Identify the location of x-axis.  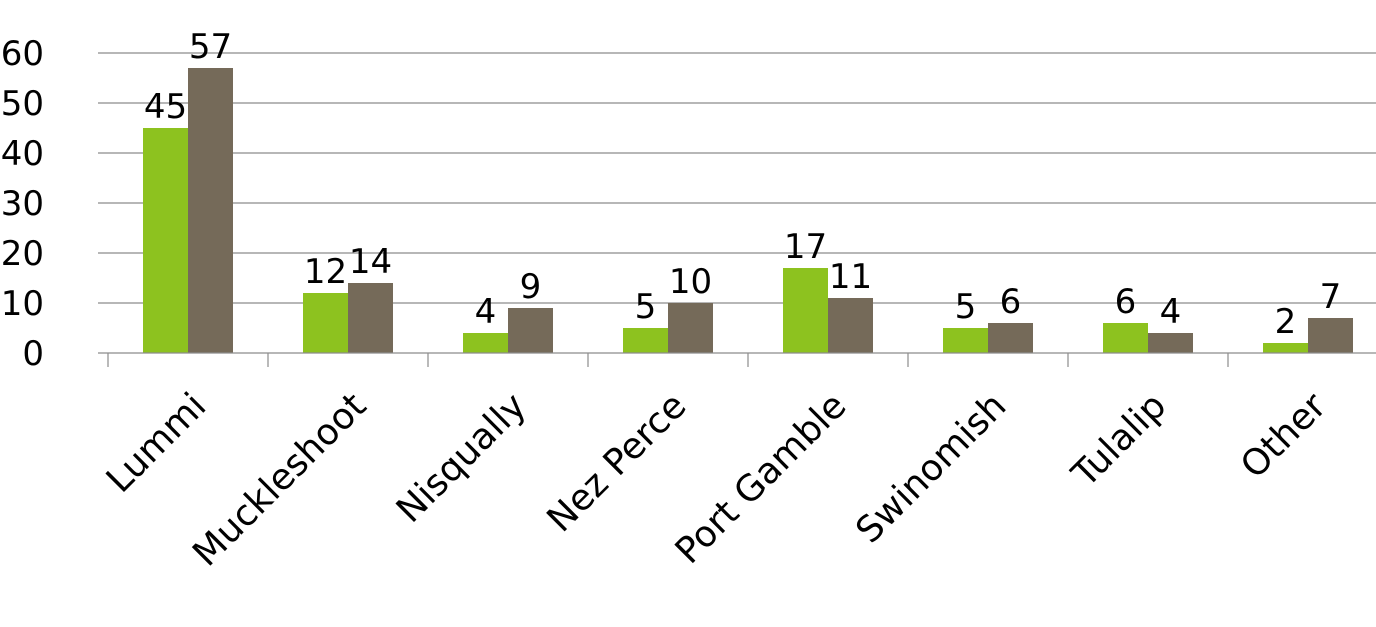
(737, 359).